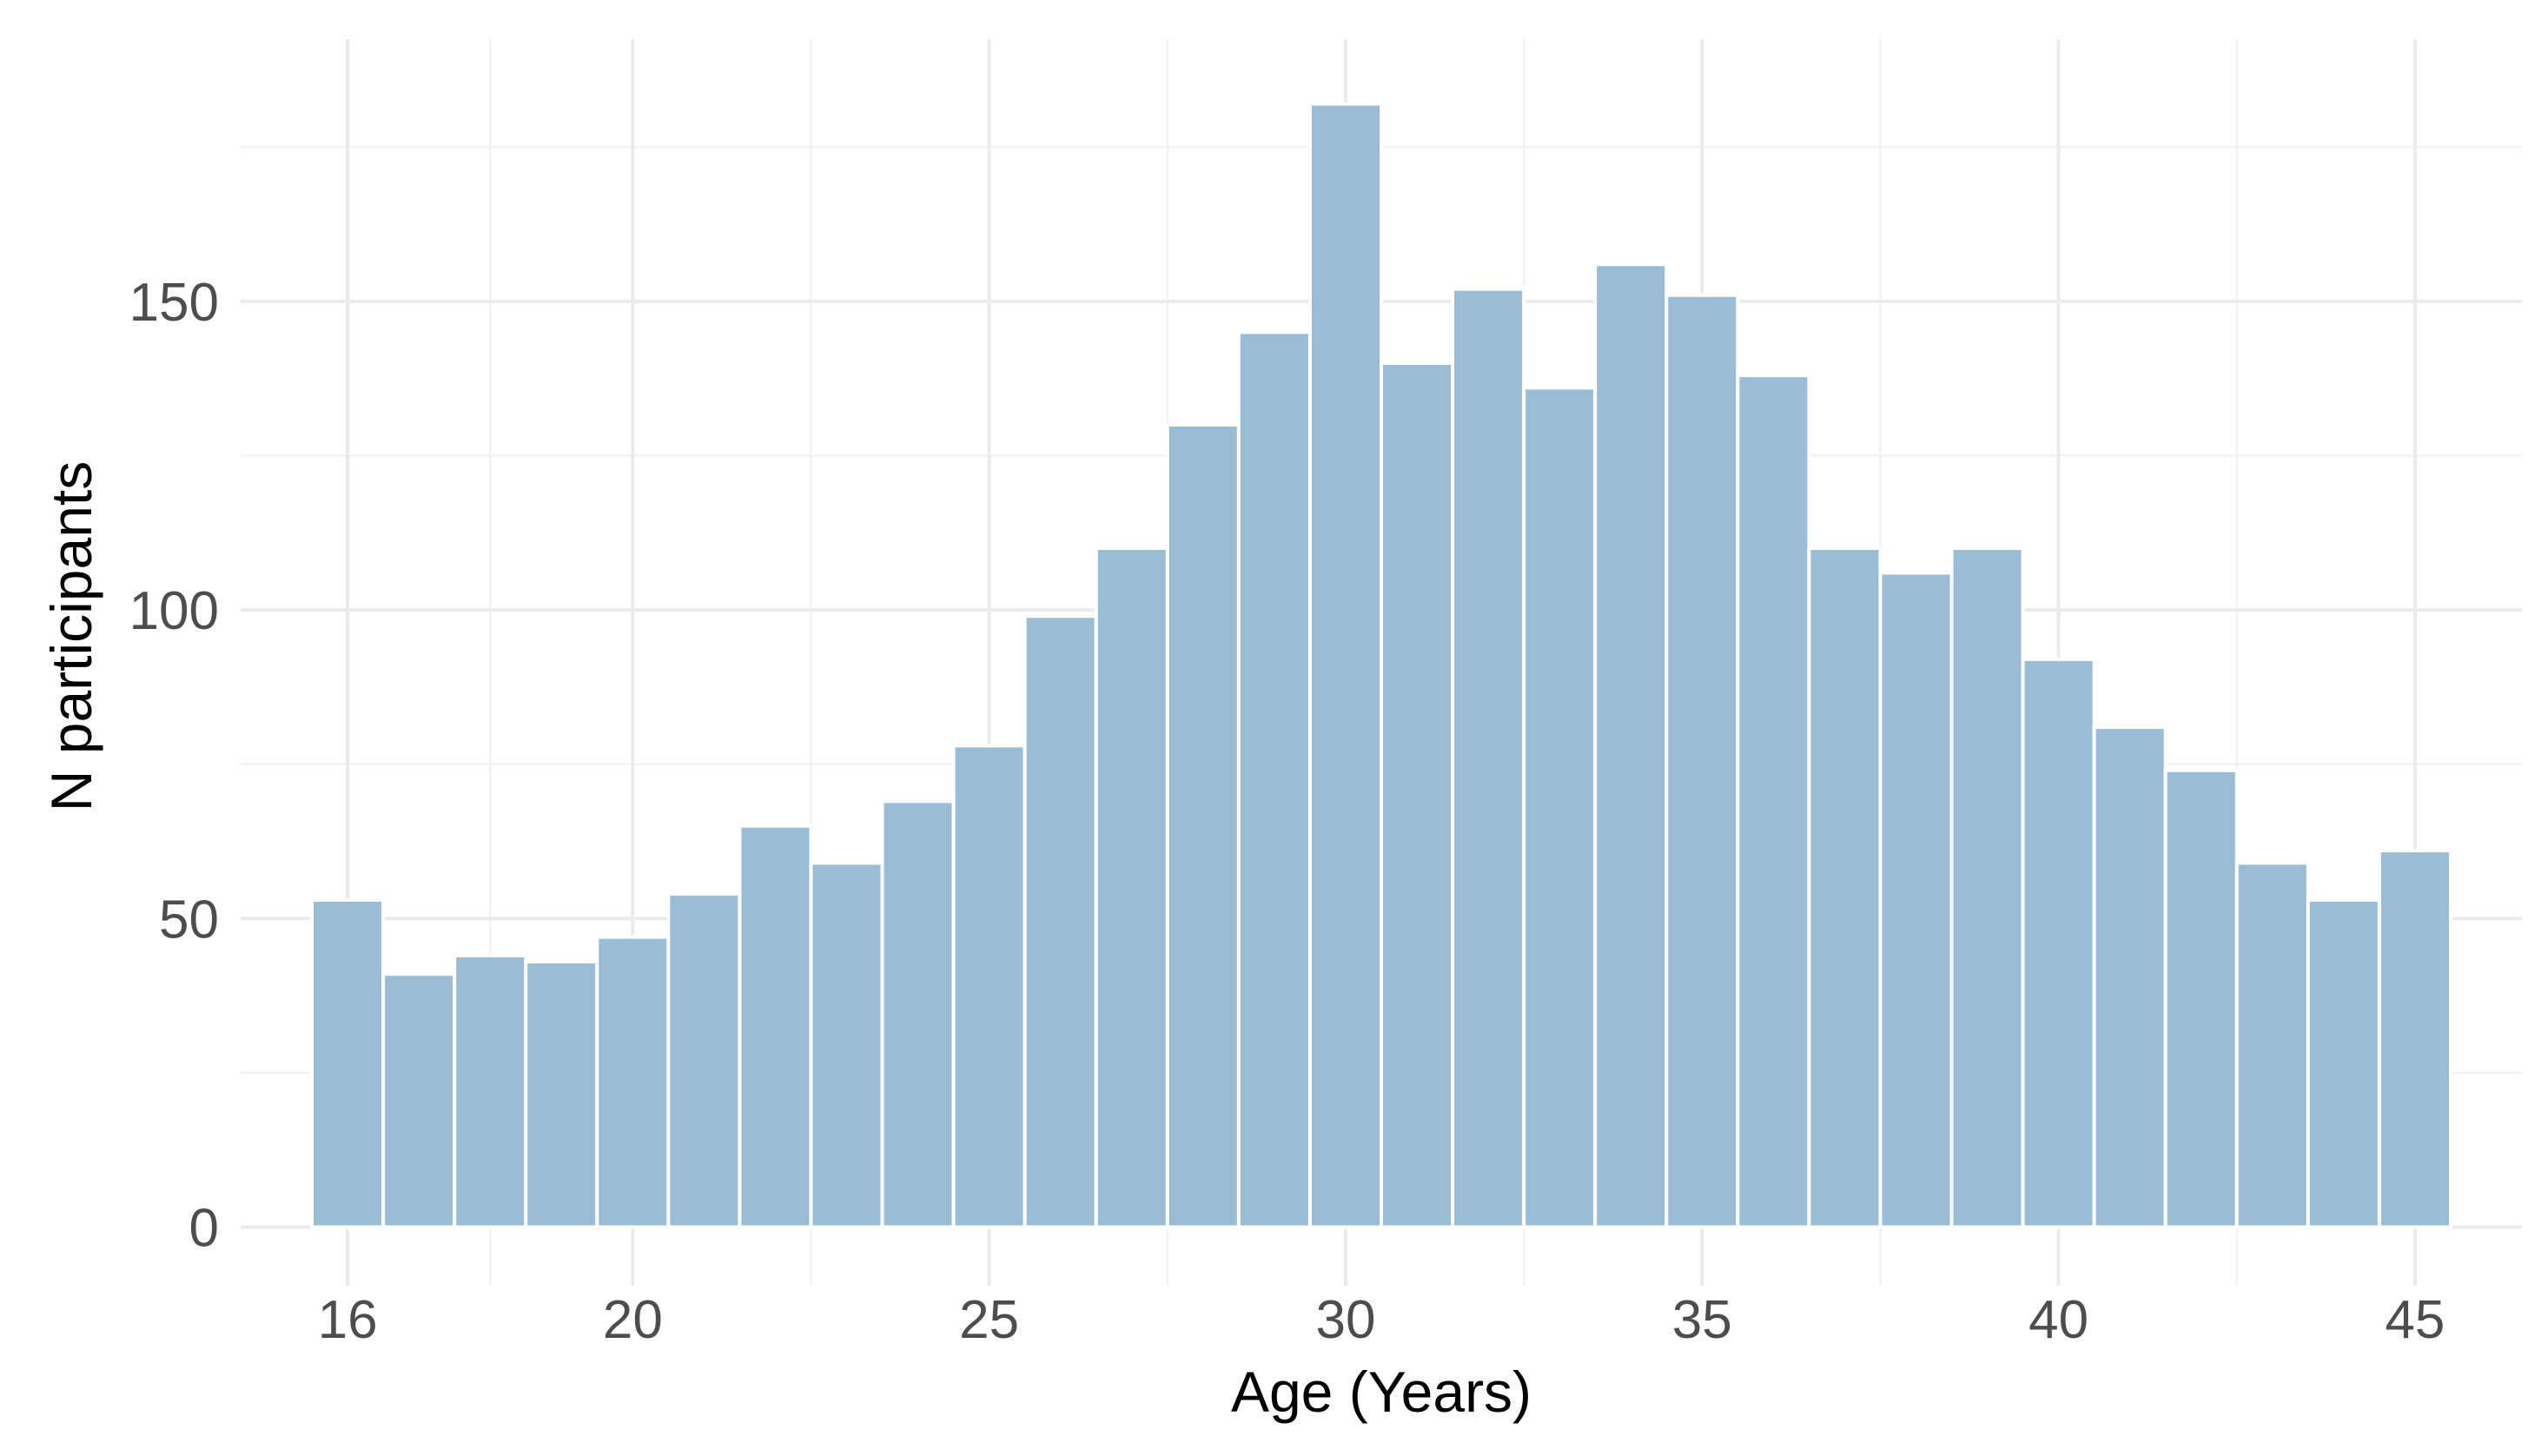 The image size is (2548, 1456). Describe the element at coordinates (204, 1229) in the screenshot. I see `y-tick-label: 0` at that location.